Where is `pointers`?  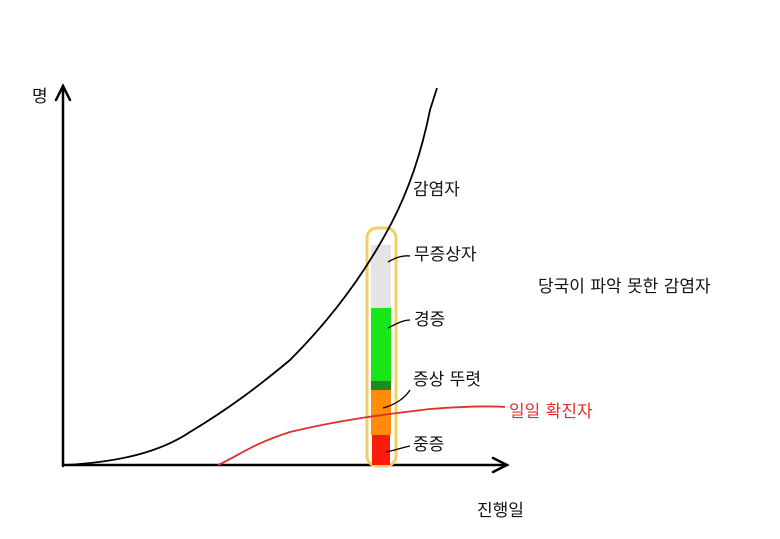 pointers is located at coordinates (396, 354).